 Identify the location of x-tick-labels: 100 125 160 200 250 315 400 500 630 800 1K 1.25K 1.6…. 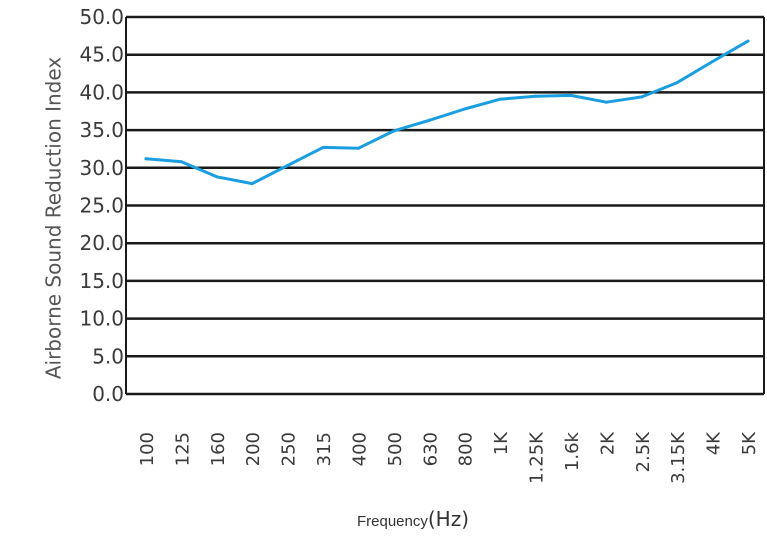
(448, 457).